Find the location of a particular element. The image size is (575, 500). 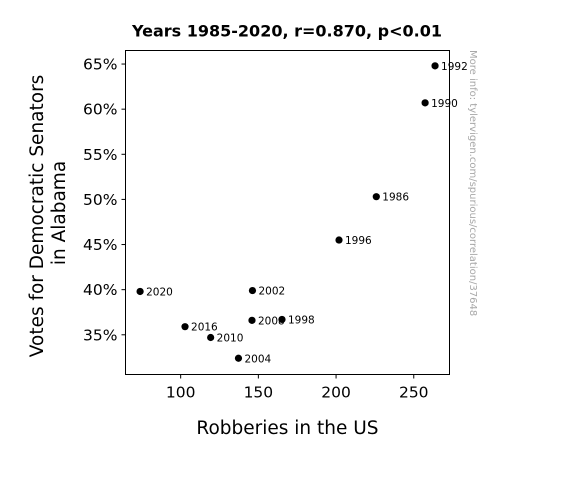

data-point-label: 1998 is located at coordinates (301, 320).